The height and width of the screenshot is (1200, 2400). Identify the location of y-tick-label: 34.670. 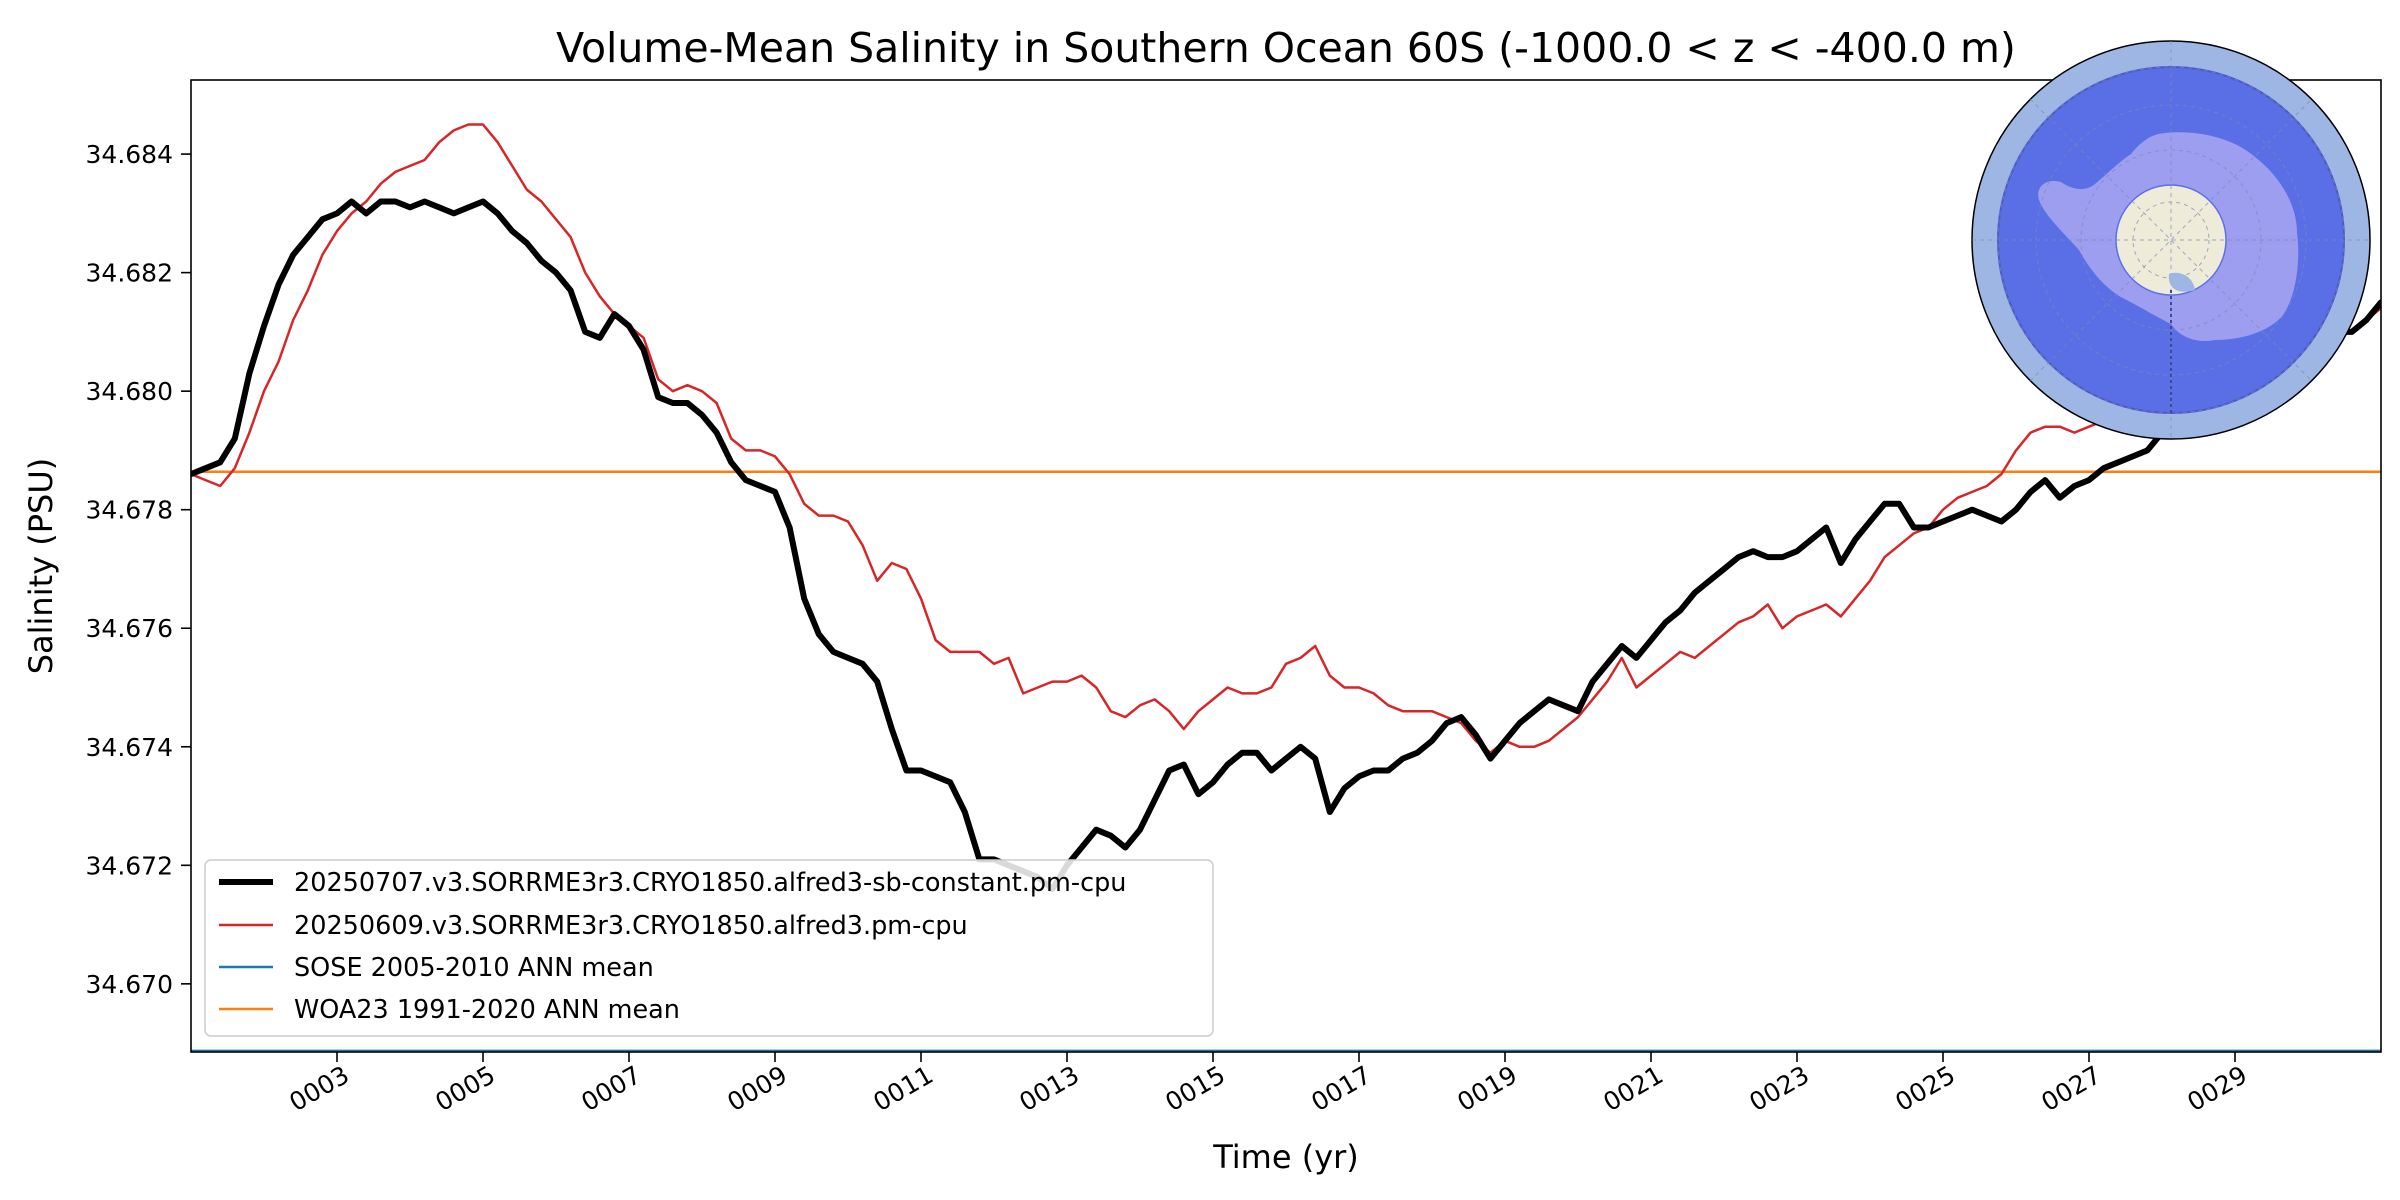
(129, 984).